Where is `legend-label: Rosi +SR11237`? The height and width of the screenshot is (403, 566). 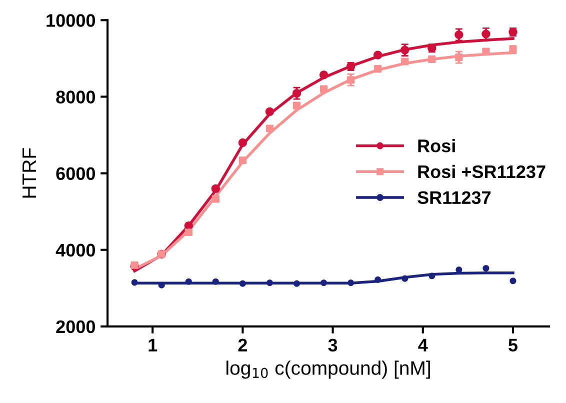
legend-label: Rosi +SR11237 is located at coordinates (482, 171).